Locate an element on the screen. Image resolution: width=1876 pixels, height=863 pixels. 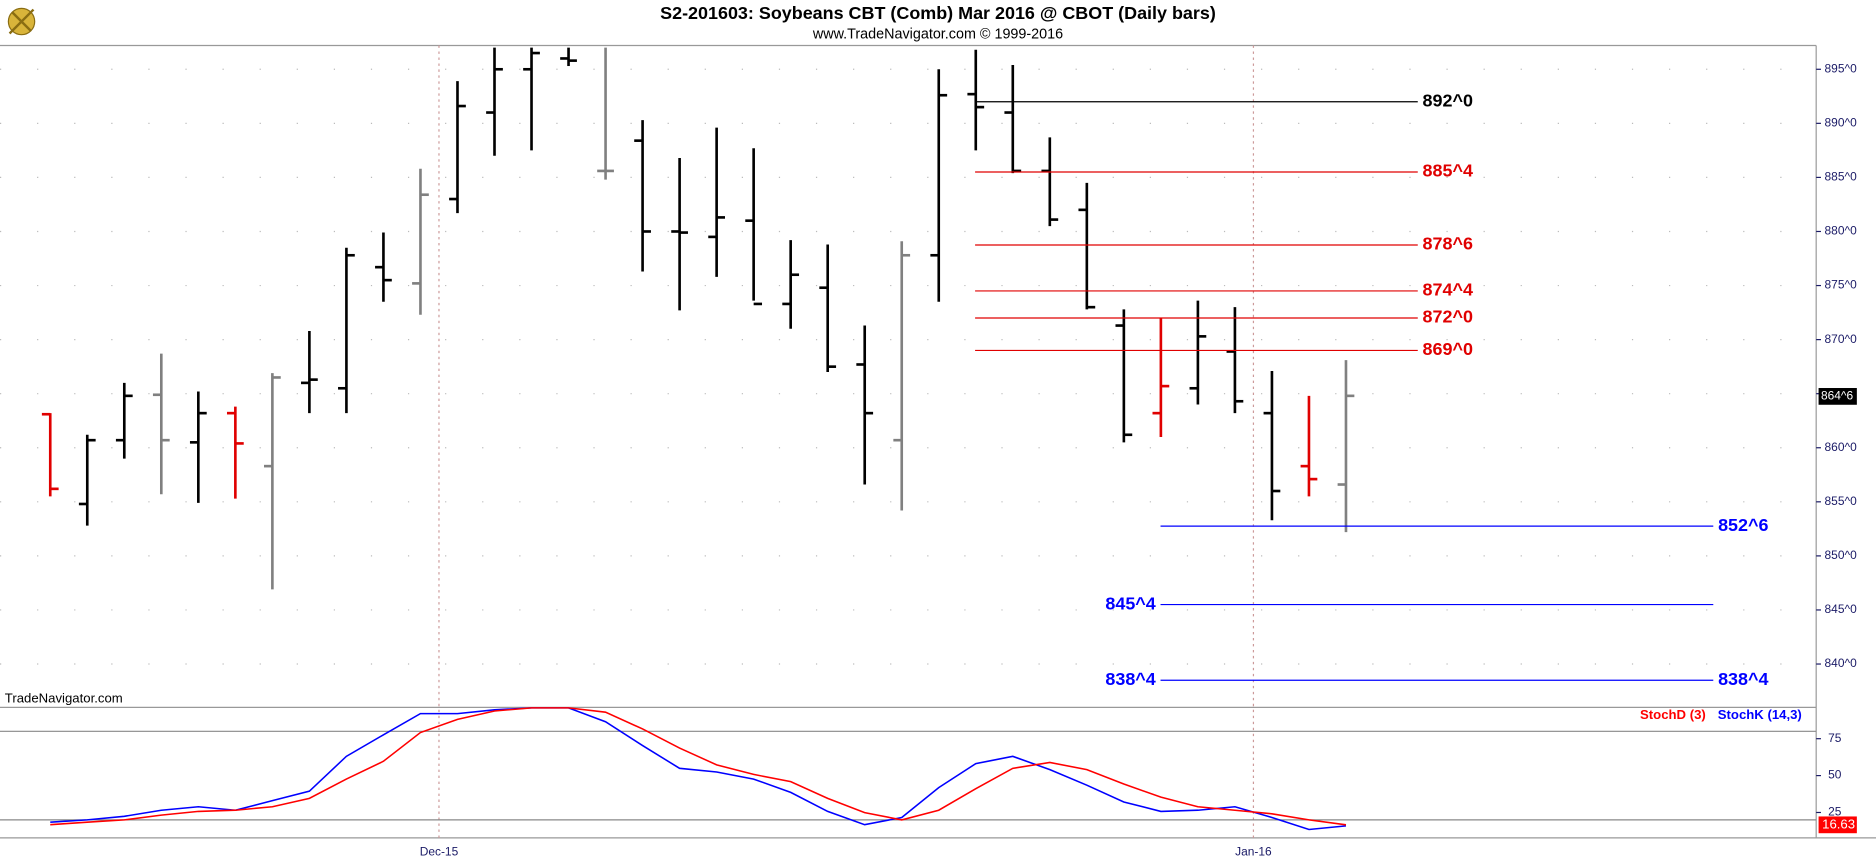
y-tick-label: 870^0 is located at coordinates (1841, 339).